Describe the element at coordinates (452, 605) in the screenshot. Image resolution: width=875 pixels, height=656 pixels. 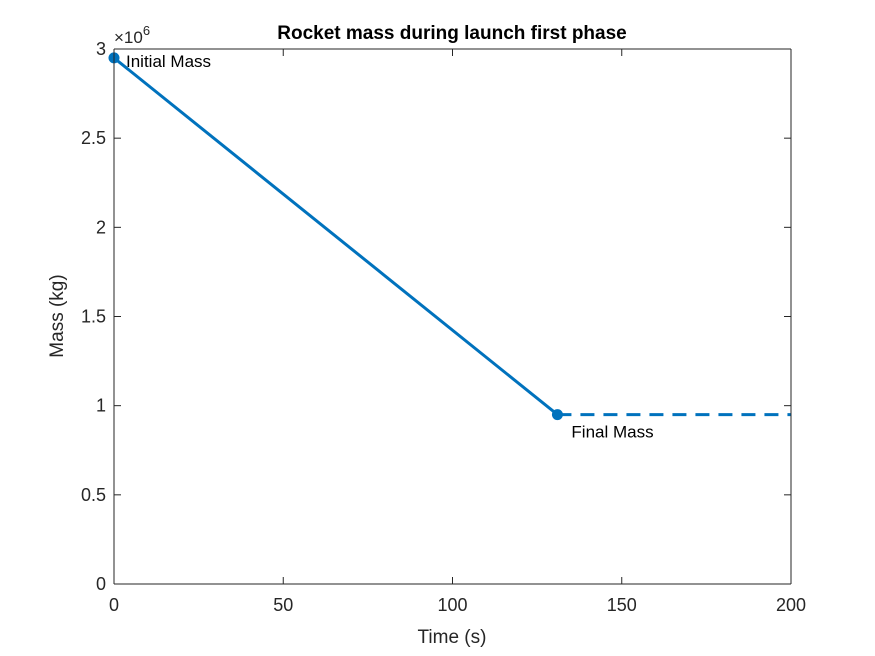
I see `x-tick-label: 100` at that location.